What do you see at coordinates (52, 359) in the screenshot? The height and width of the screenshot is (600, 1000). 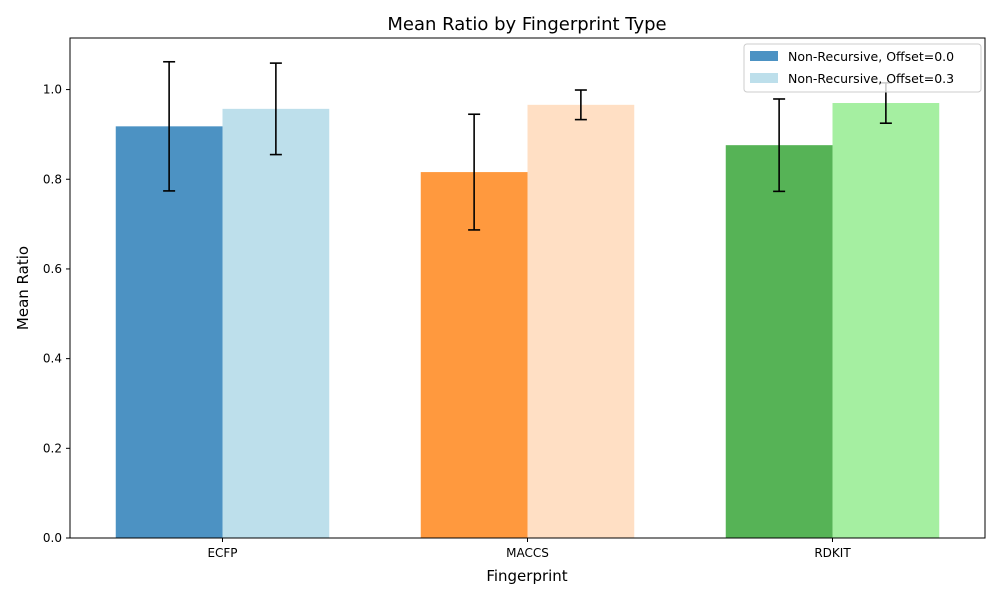 I see `y-tick-label: 0.4` at bounding box center [52, 359].